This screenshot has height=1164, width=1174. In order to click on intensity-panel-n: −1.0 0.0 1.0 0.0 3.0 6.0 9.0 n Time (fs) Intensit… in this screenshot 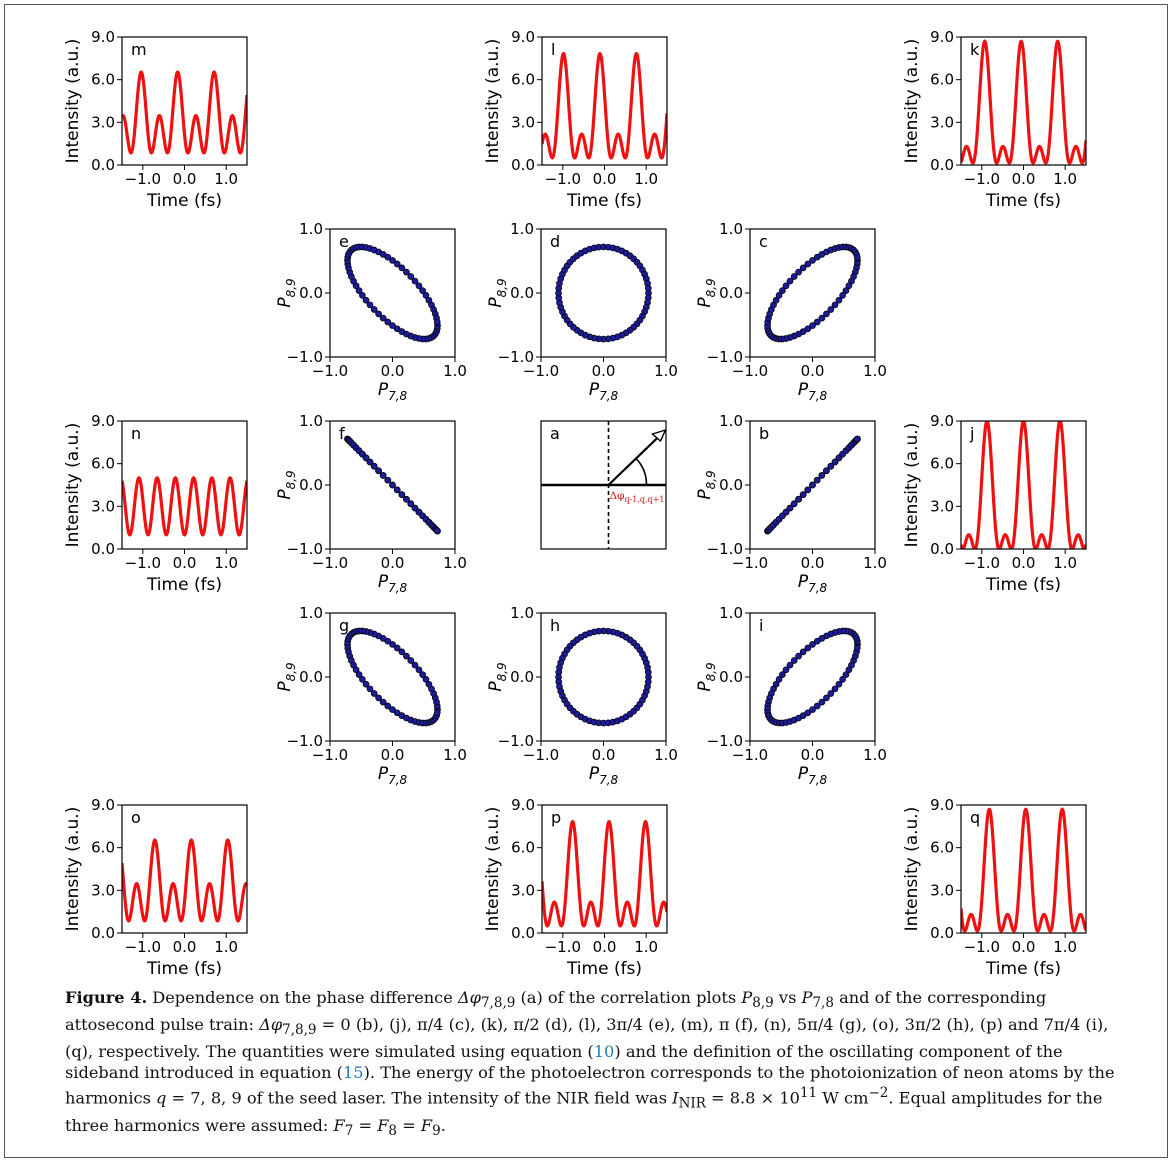, I will do `click(155, 503)`.